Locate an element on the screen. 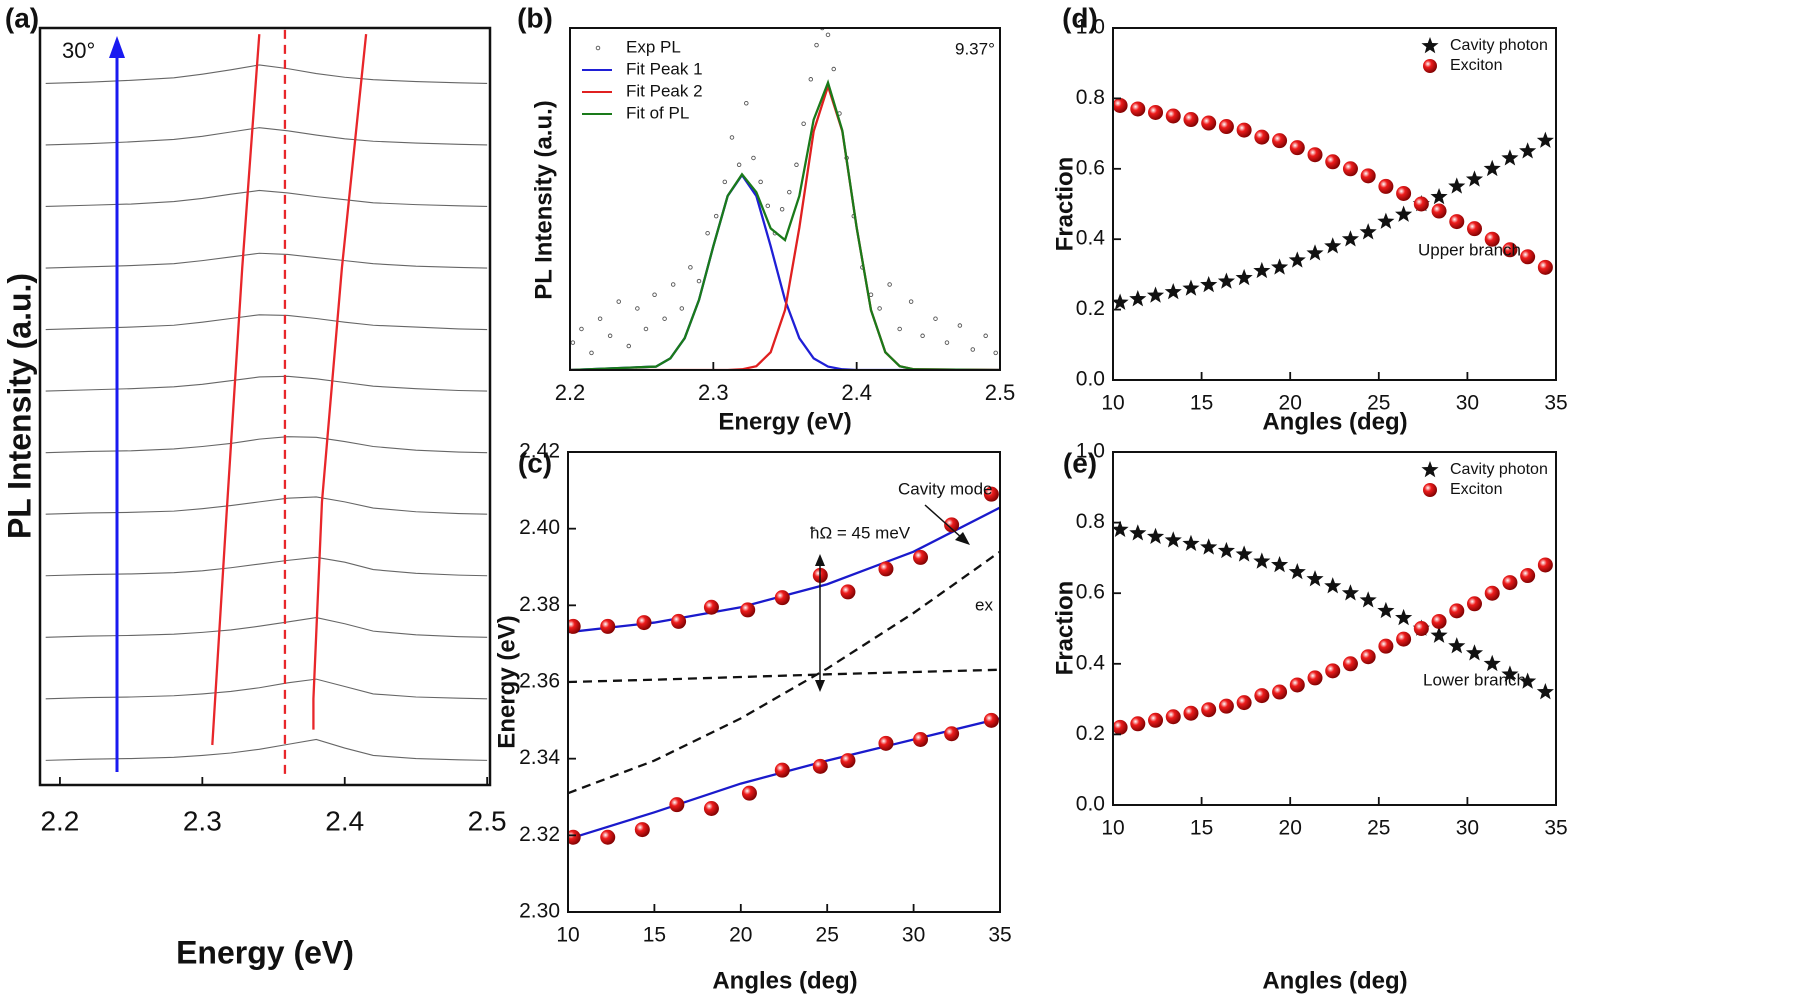 The image size is (1800, 997). x-tick-label: 30 is located at coordinates (1467, 828).